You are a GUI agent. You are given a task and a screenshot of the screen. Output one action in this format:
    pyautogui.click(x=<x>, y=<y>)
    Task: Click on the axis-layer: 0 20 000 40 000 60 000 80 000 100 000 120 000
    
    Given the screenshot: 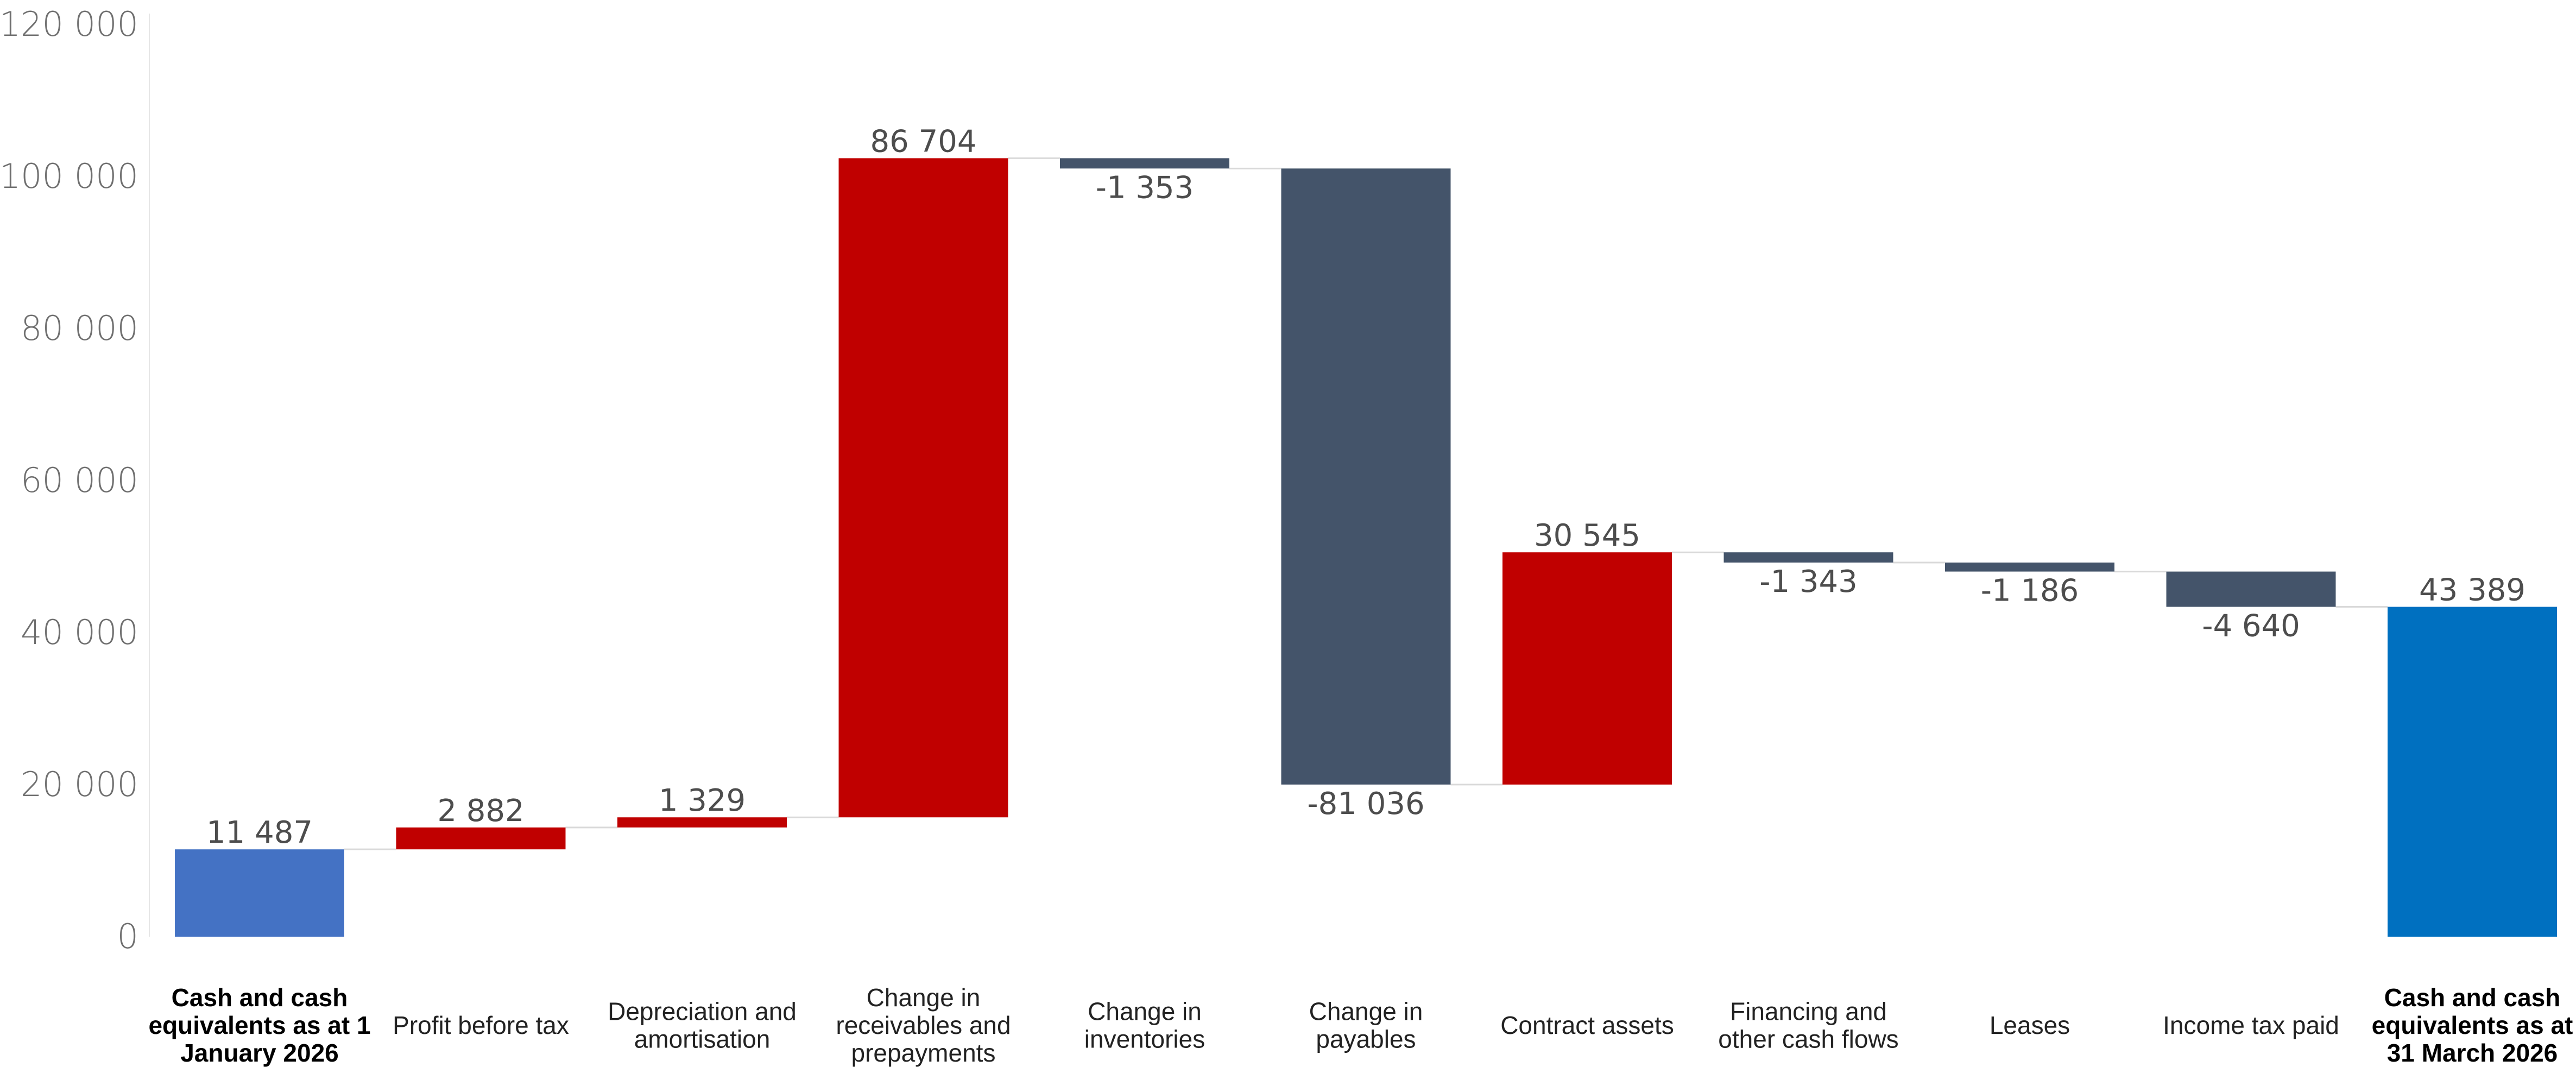 What is the action you would take?
    pyautogui.click(x=75, y=480)
    